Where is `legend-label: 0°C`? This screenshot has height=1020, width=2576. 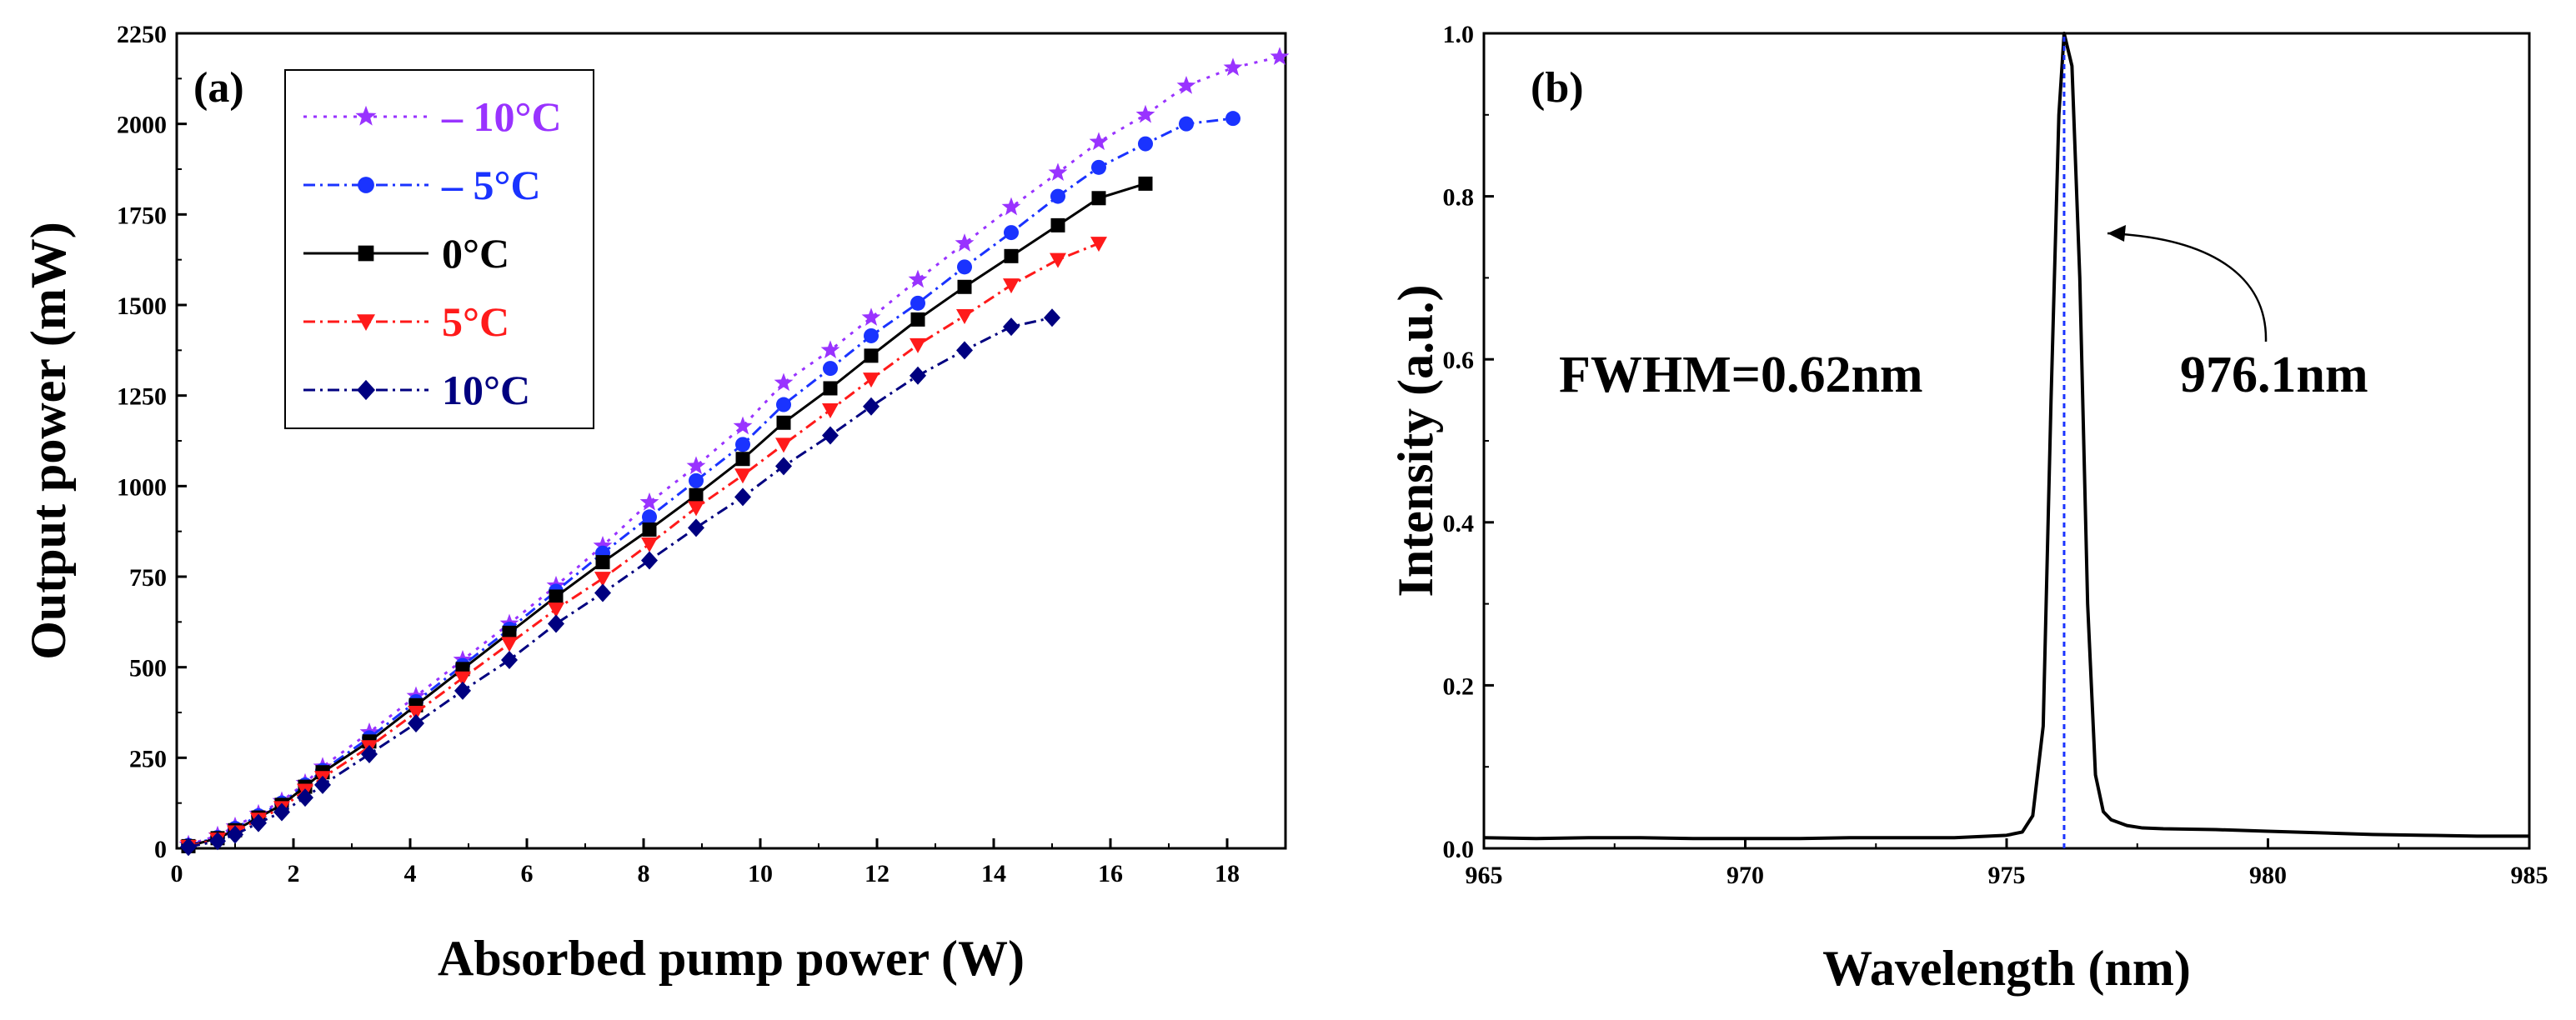
legend-label: 0°C is located at coordinates (475, 253).